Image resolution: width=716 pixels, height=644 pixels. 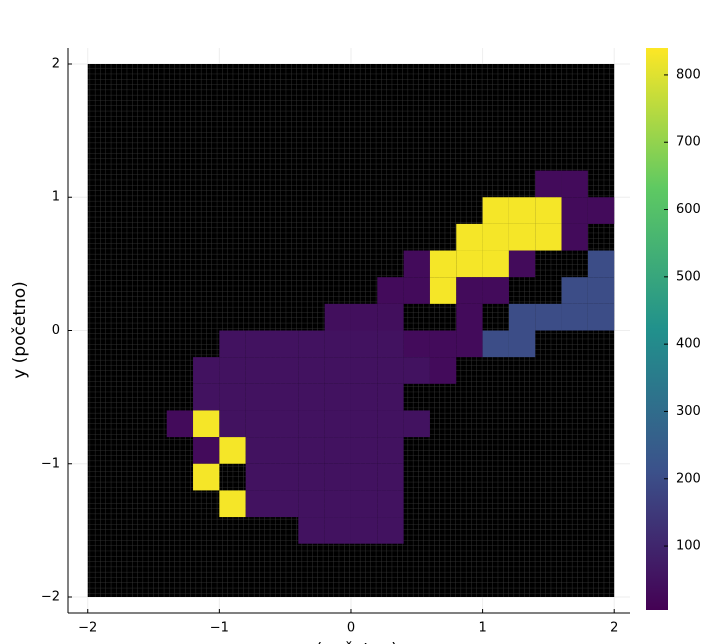 I want to click on colorbar-tick-label: 100, so click(x=688, y=546).